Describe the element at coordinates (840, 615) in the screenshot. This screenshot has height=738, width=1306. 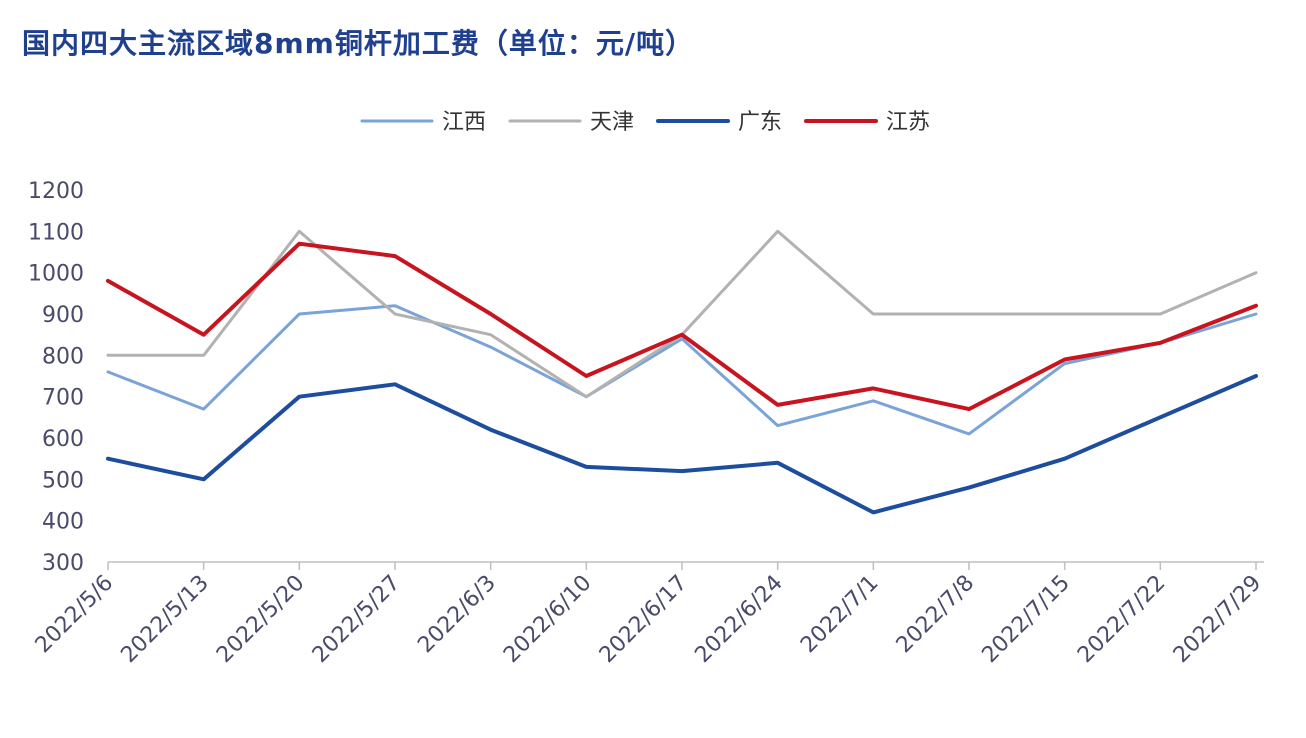
I see `x-tick-label: 2022/7/1` at that location.